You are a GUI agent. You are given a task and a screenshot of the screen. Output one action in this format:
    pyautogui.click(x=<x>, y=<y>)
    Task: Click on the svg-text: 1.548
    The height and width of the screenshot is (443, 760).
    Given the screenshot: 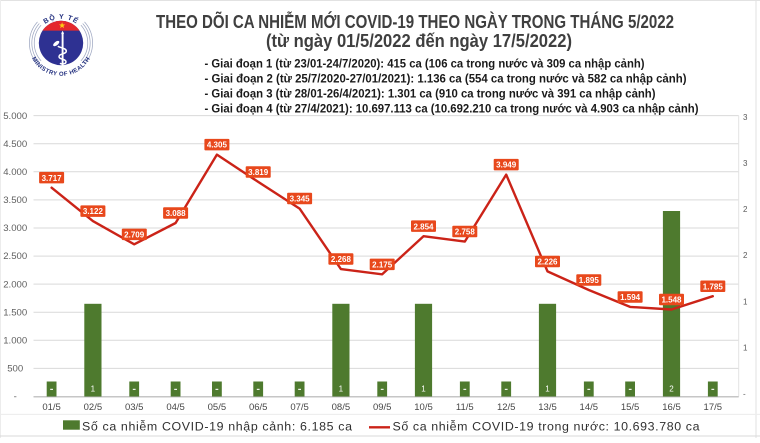 What is the action you would take?
    pyautogui.click(x=671, y=300)
    